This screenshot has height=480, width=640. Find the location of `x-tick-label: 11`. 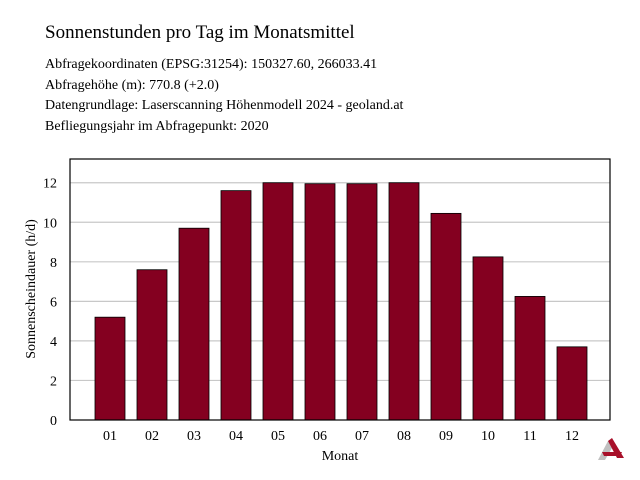

x-tick-label: 11 is located at coordinates (529, 436).